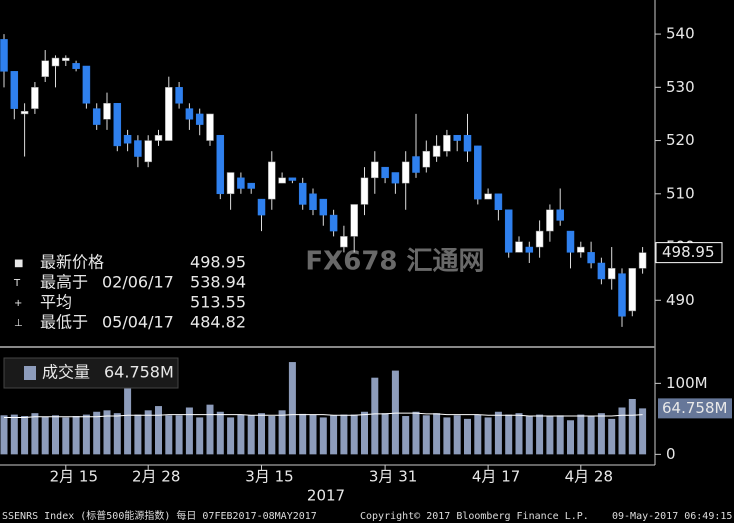 This screenshot has width=734, height=523. I want to click on y-tick-label: 530, so click(680, 87).